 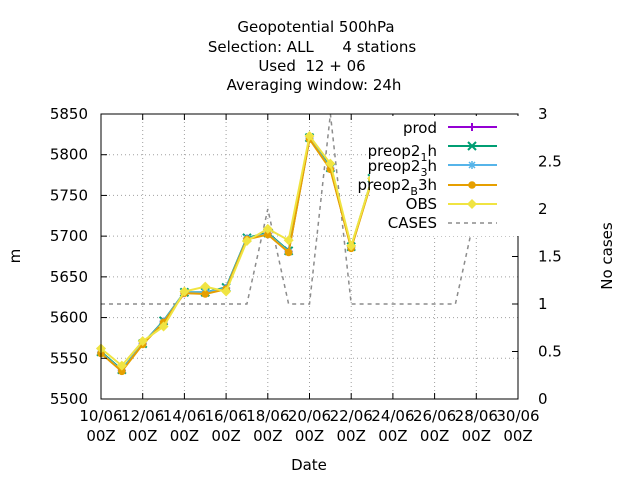 I want to click on y2-tick-label: 0.5, so click(x=550, y=352).